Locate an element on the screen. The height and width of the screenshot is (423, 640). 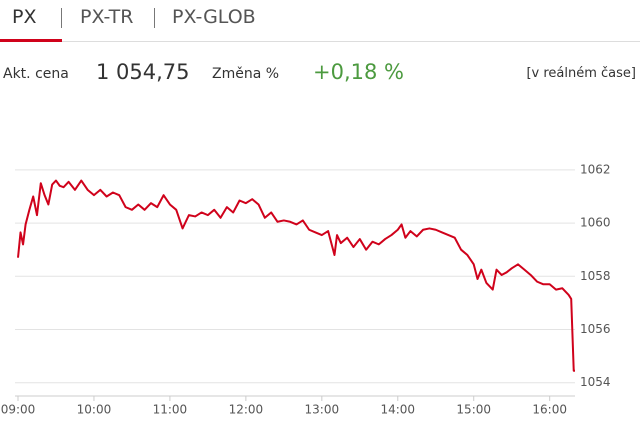
tab: PX-TR is located at coordinates (107, 17).